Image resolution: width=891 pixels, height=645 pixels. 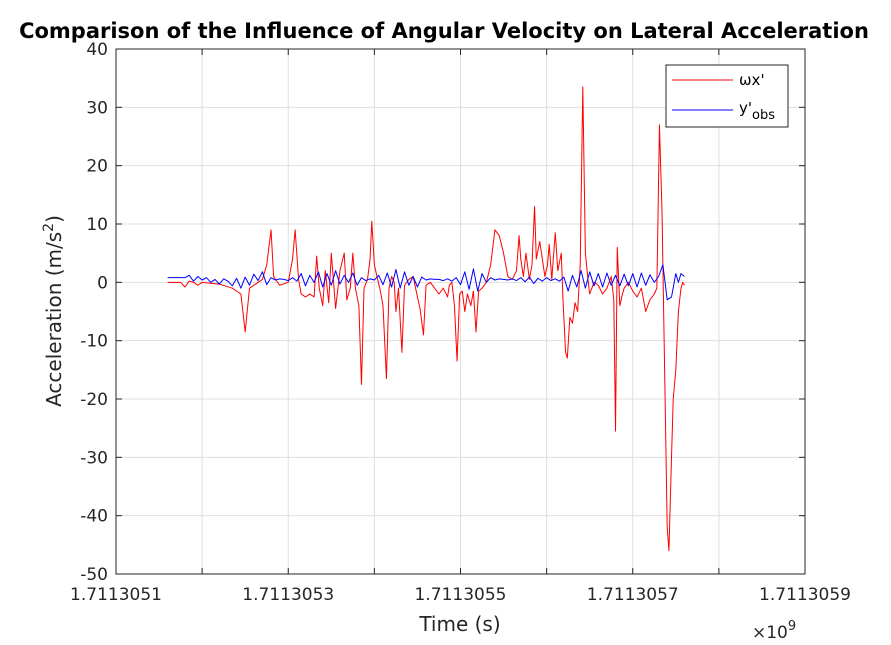 What do you see at coordinates (116, 595) in the screenshot?
I see `x-tick-label: 1.7113051` at bounding box center [116, 595].